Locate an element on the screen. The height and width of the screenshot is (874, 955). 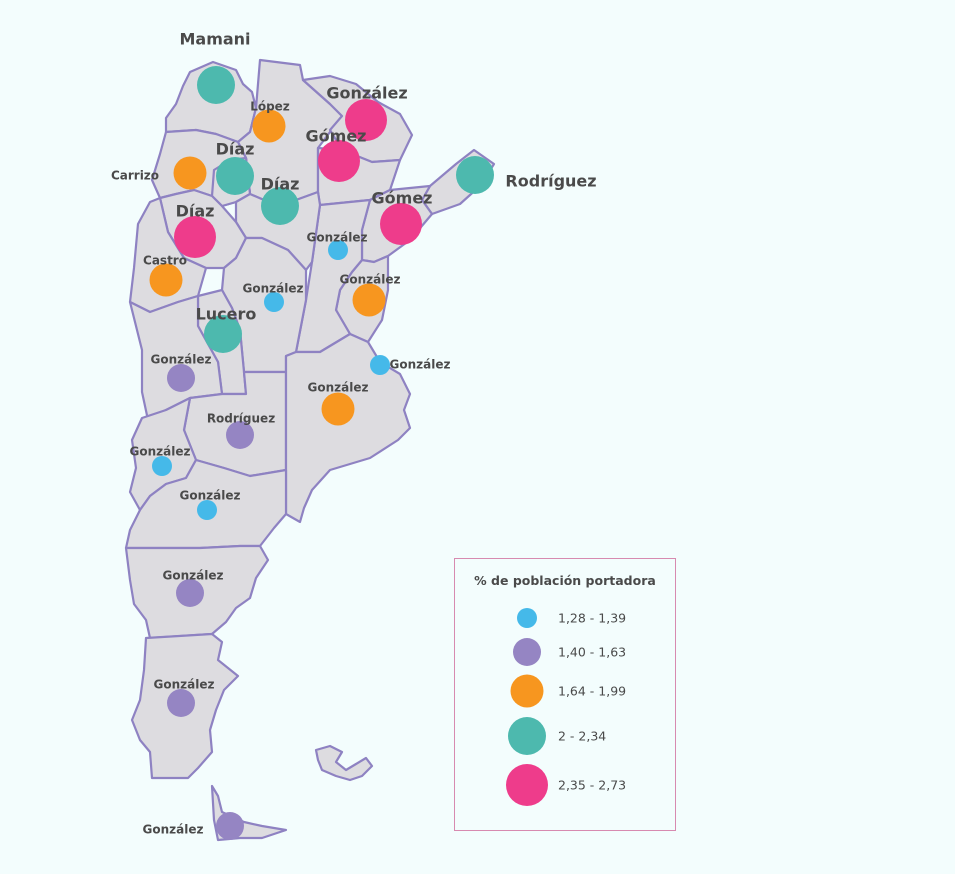
legend-label: 2,35 - 2,73 is located at coordinates (592, 785).